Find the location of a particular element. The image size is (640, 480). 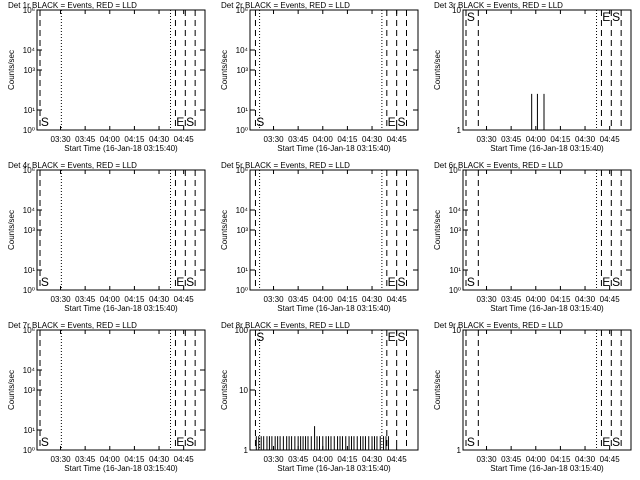

panel-title: Det 8r BLACK = Events, RED = LLD is located at coordinates (285, 325).